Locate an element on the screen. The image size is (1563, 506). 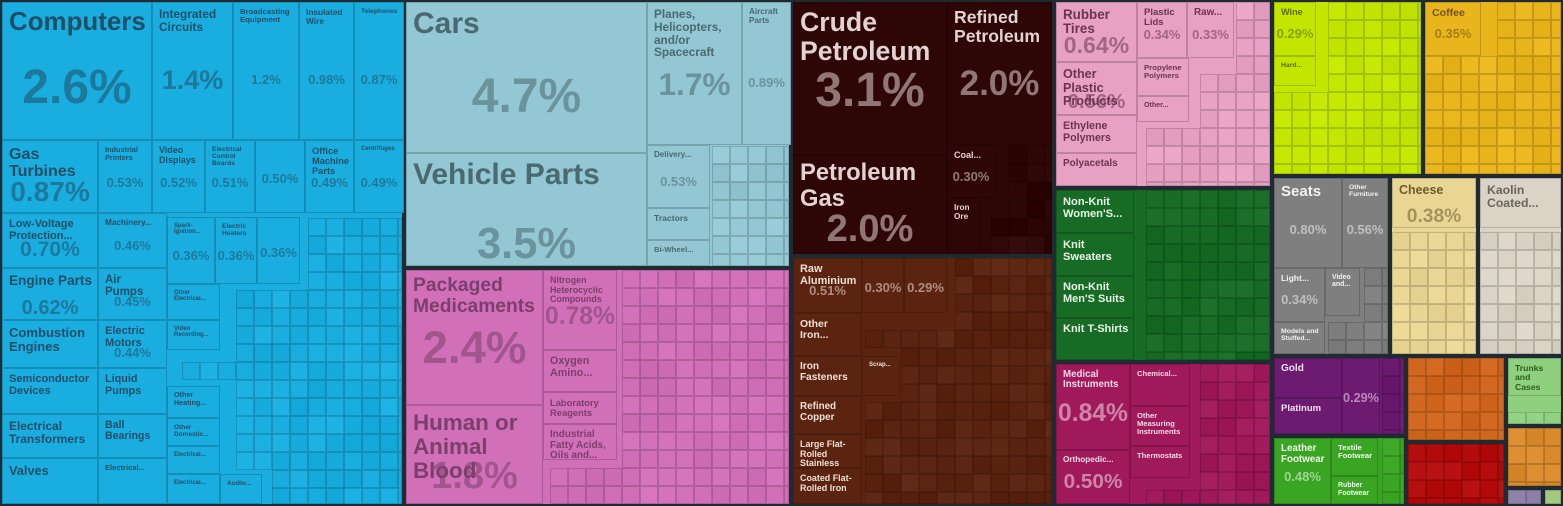
treemap-cell: Office Machine Parts 0.49% is located at coordinates (329, 176).